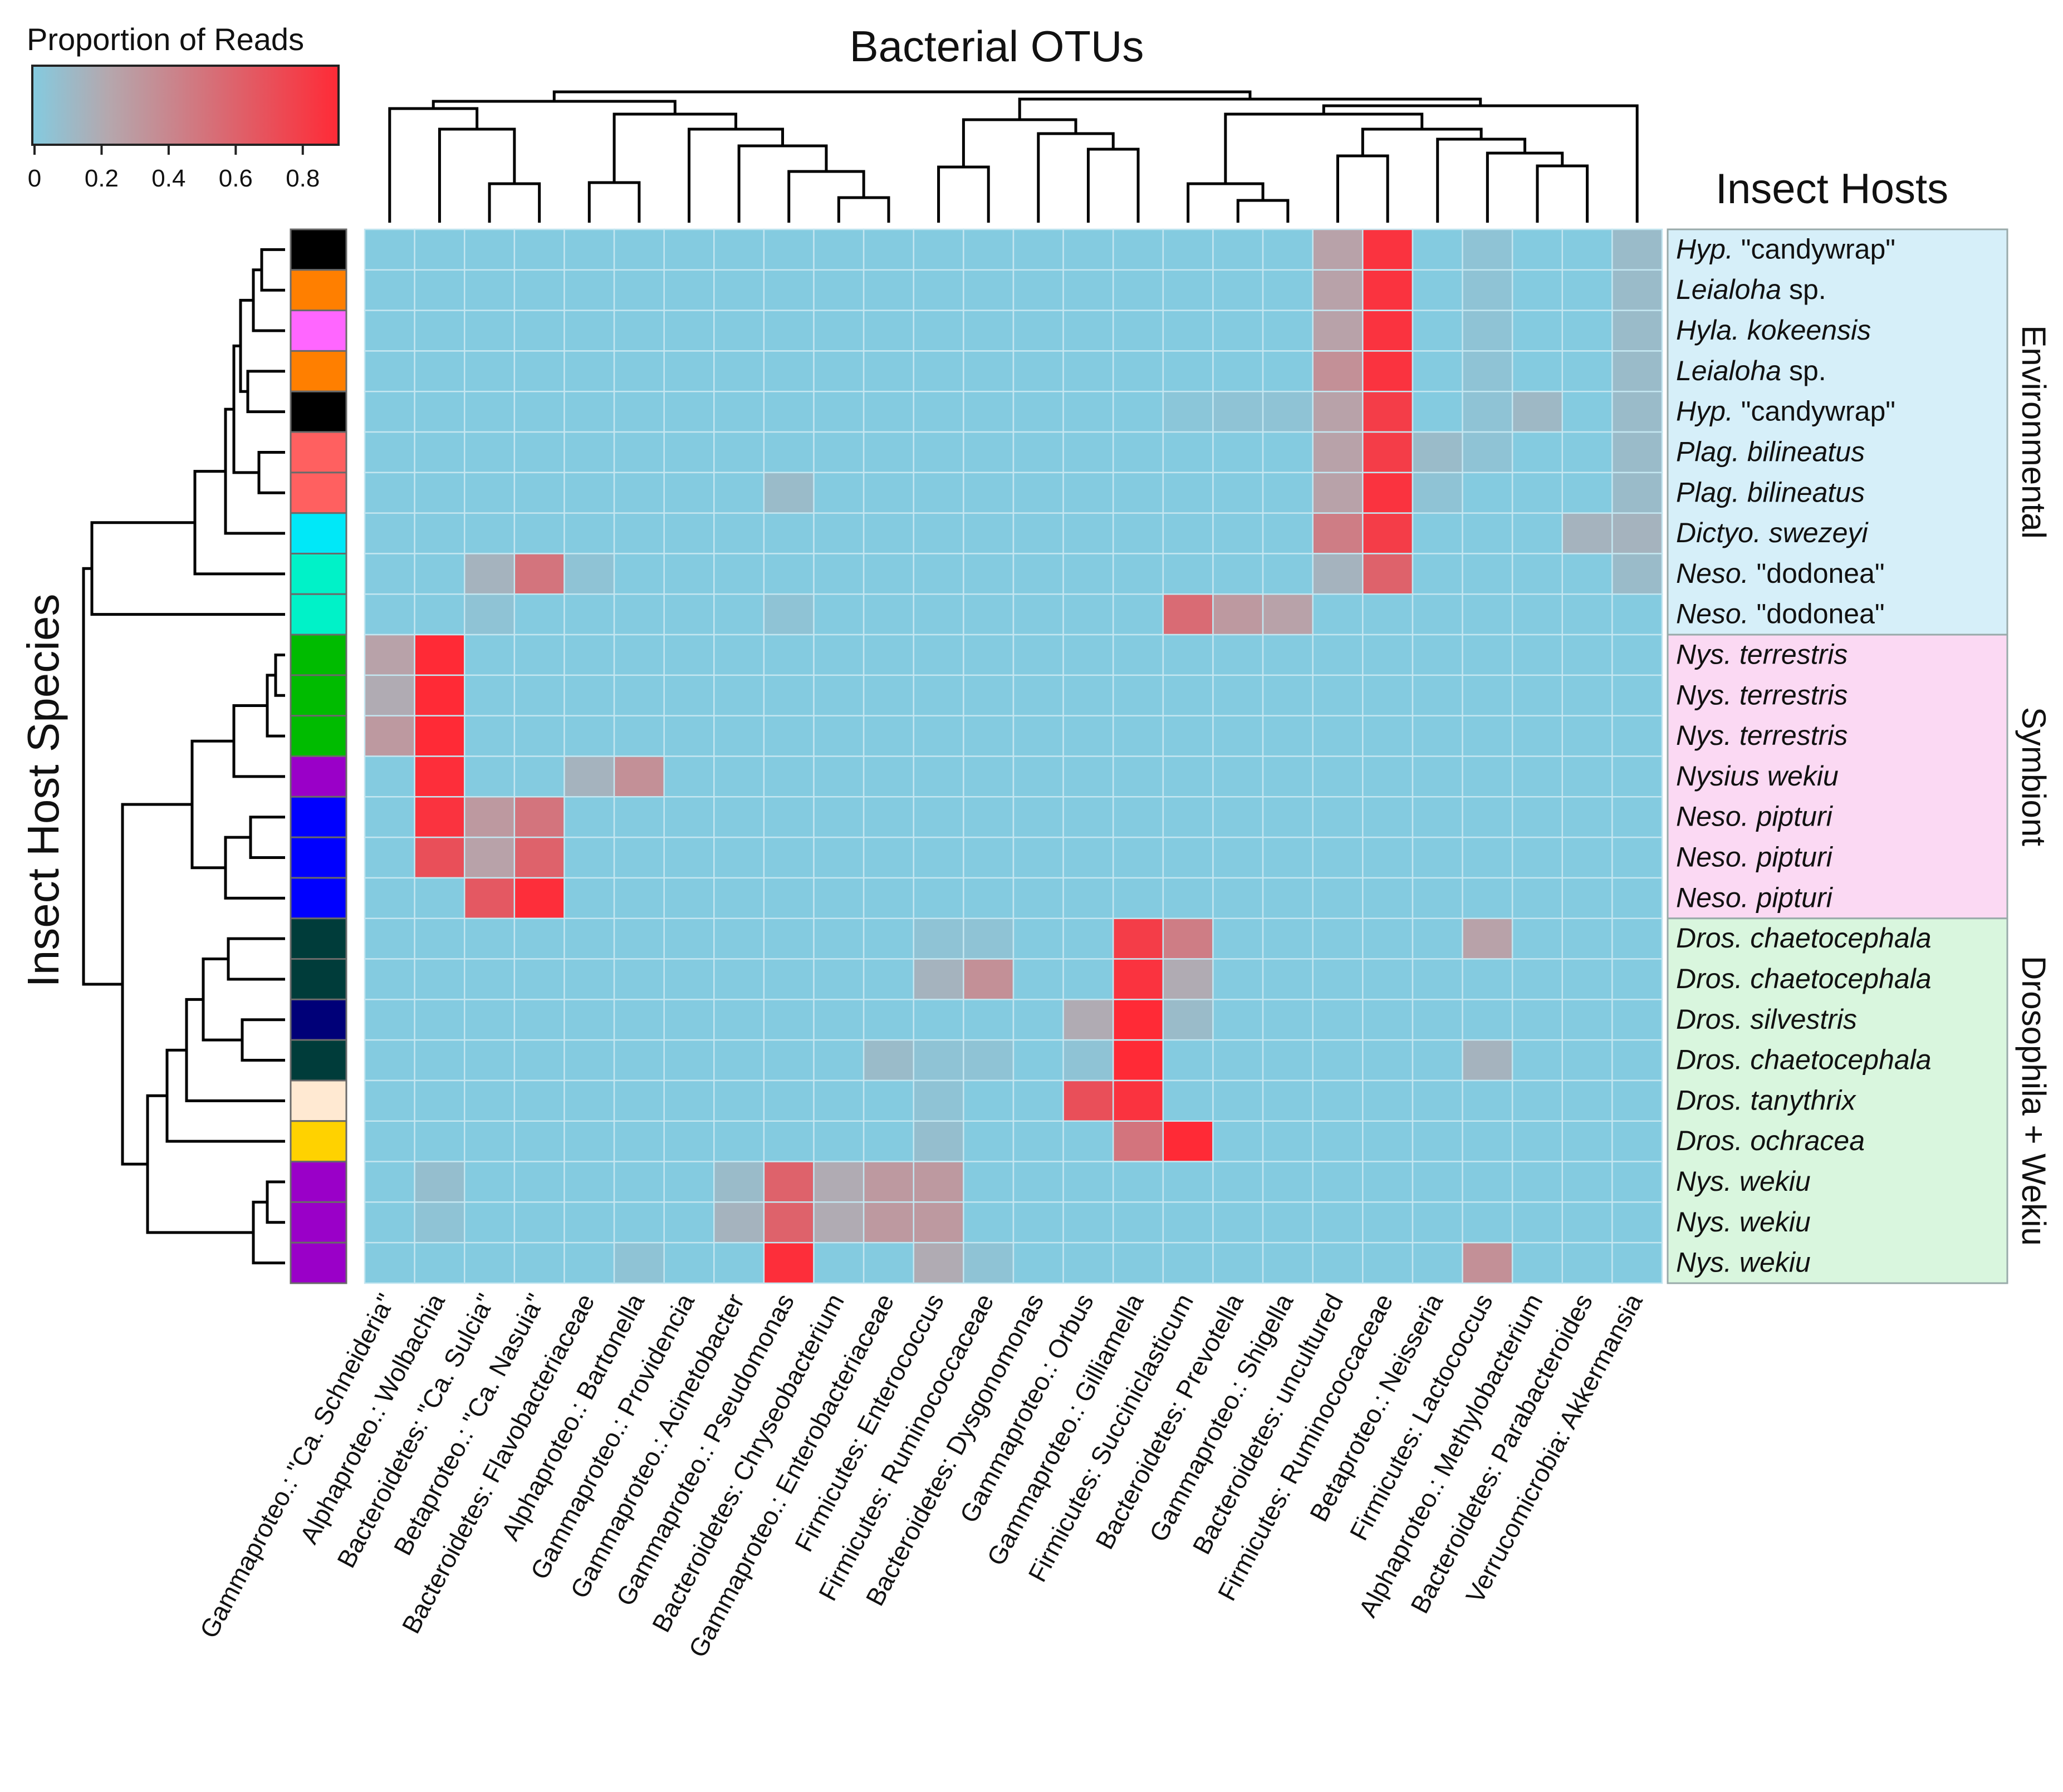  Describe the element at coordinates (1755, 858) in the screenshot. I see `row-label-host: Neso. pipturi` at that location.